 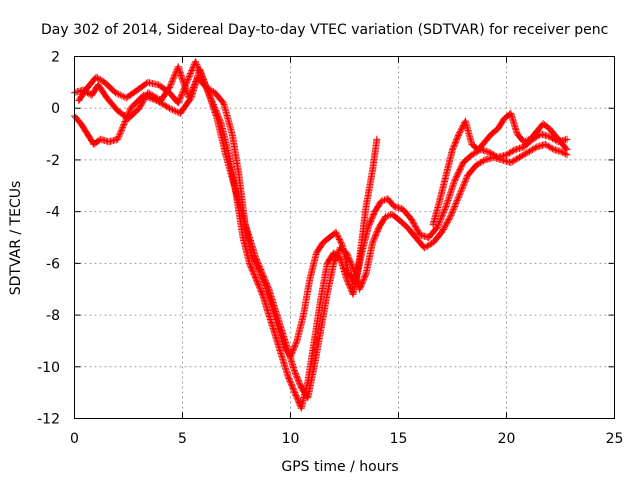 I want to click on y-axis-label: SDTVAR / TECUs, so click(x=16, y=238).